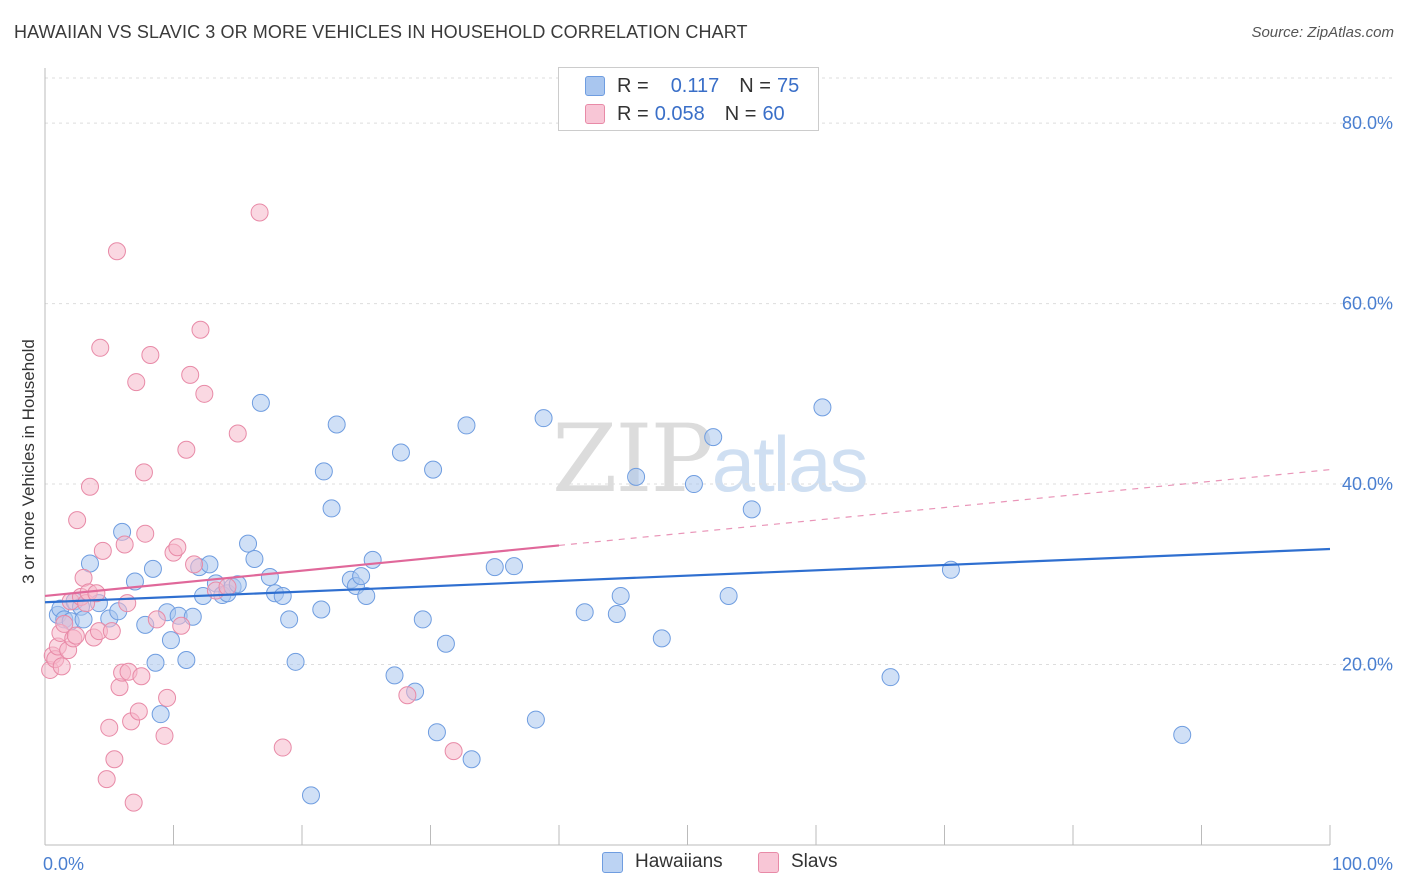 Image resolution: width=1406 pixels, height=892 pixels. Describe the element at coordinates (768, 862) in the screenshot. I see `slavs-legend-swatch` at that location.